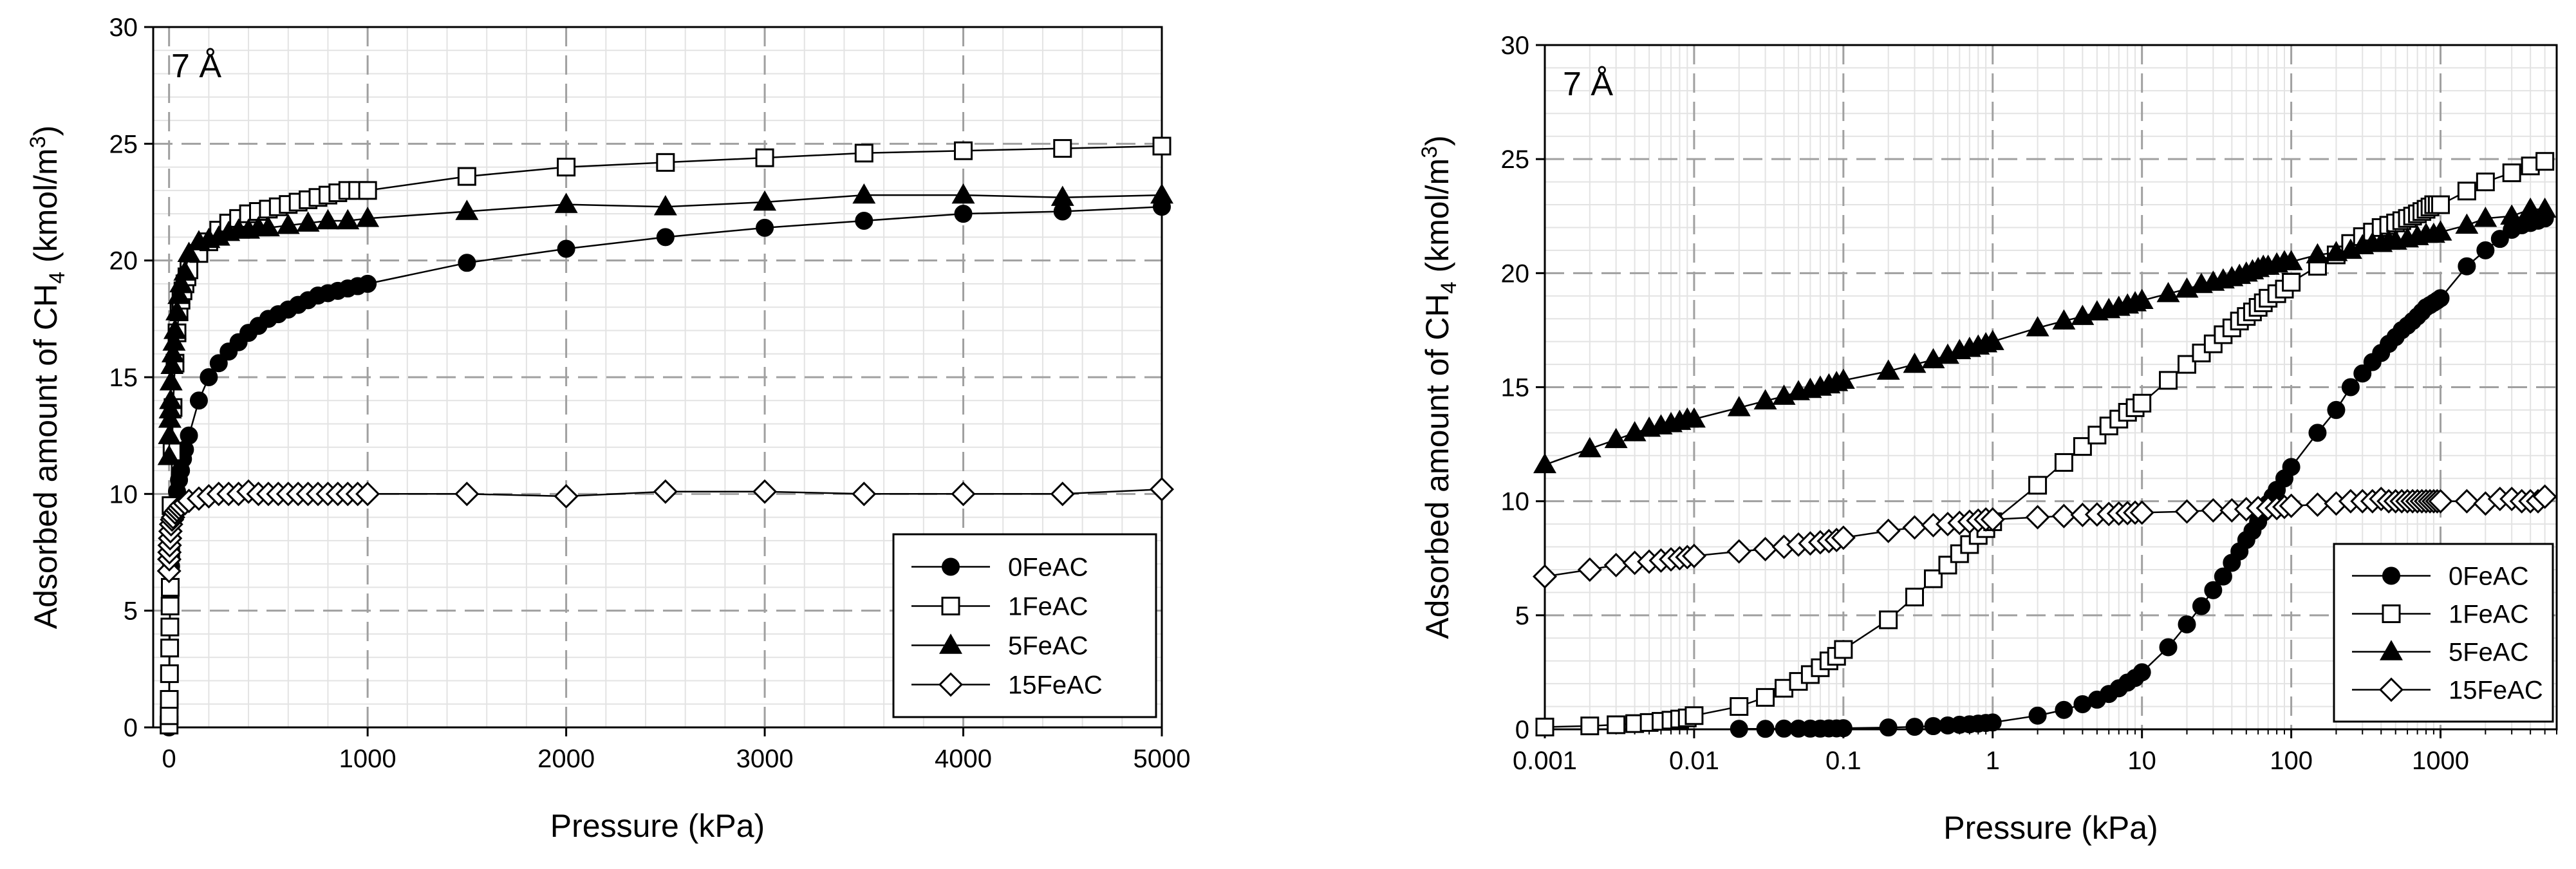 The width and height of the screenshot is (2576, 869). Describe the element at coordinates (2141, 761) in the screenshot. I see `x-tick-label: 10` at that location.